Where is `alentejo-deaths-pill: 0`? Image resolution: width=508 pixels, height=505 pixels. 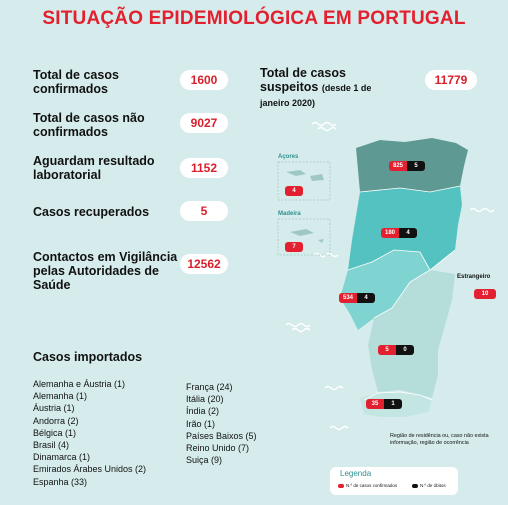 alentejo-deaths-pill: 0 is located at coordinates (405, 350).